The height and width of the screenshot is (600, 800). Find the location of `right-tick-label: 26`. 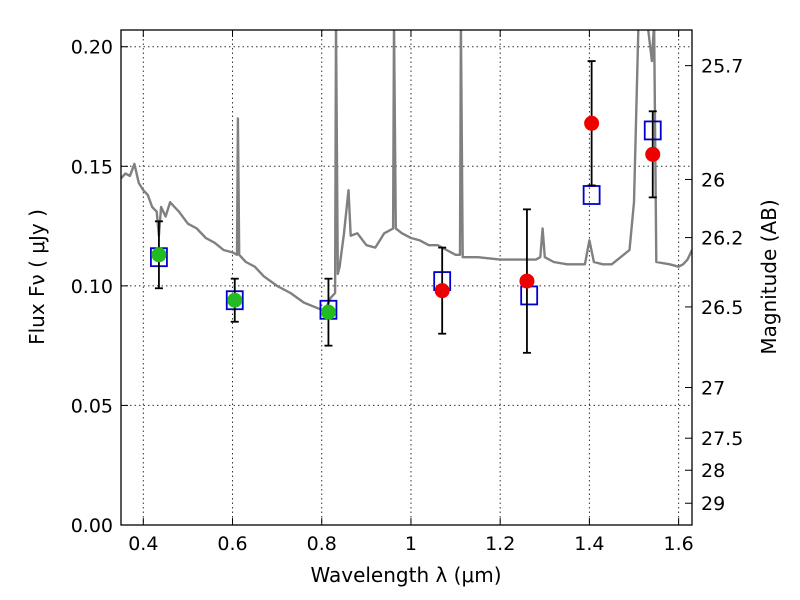

right-tick-label: 26 is located at coordinates (713, 180).